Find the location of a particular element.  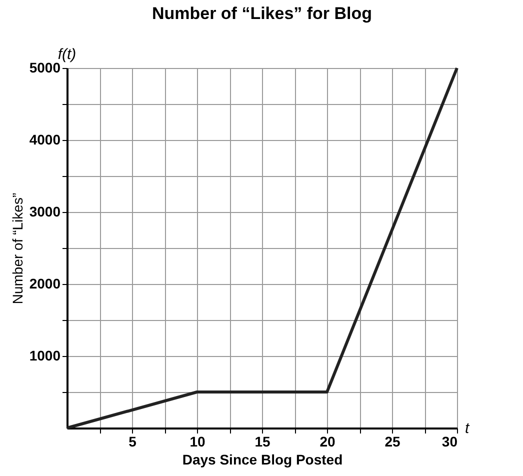

chart-title: Number of “Likes” for Blog is located at coordinates (262, 13).